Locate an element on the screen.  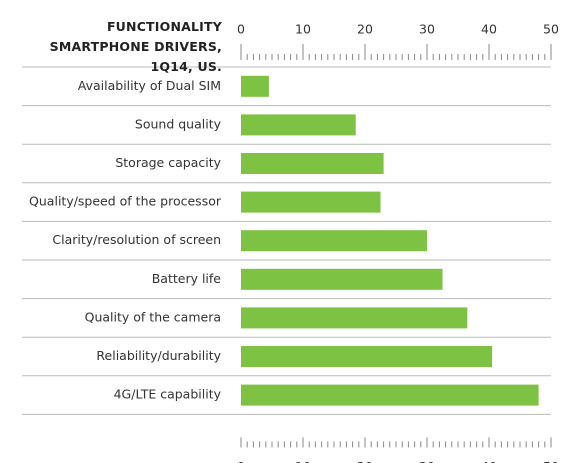
y-tick-label: Battery life is located at coordinates (187, 278).